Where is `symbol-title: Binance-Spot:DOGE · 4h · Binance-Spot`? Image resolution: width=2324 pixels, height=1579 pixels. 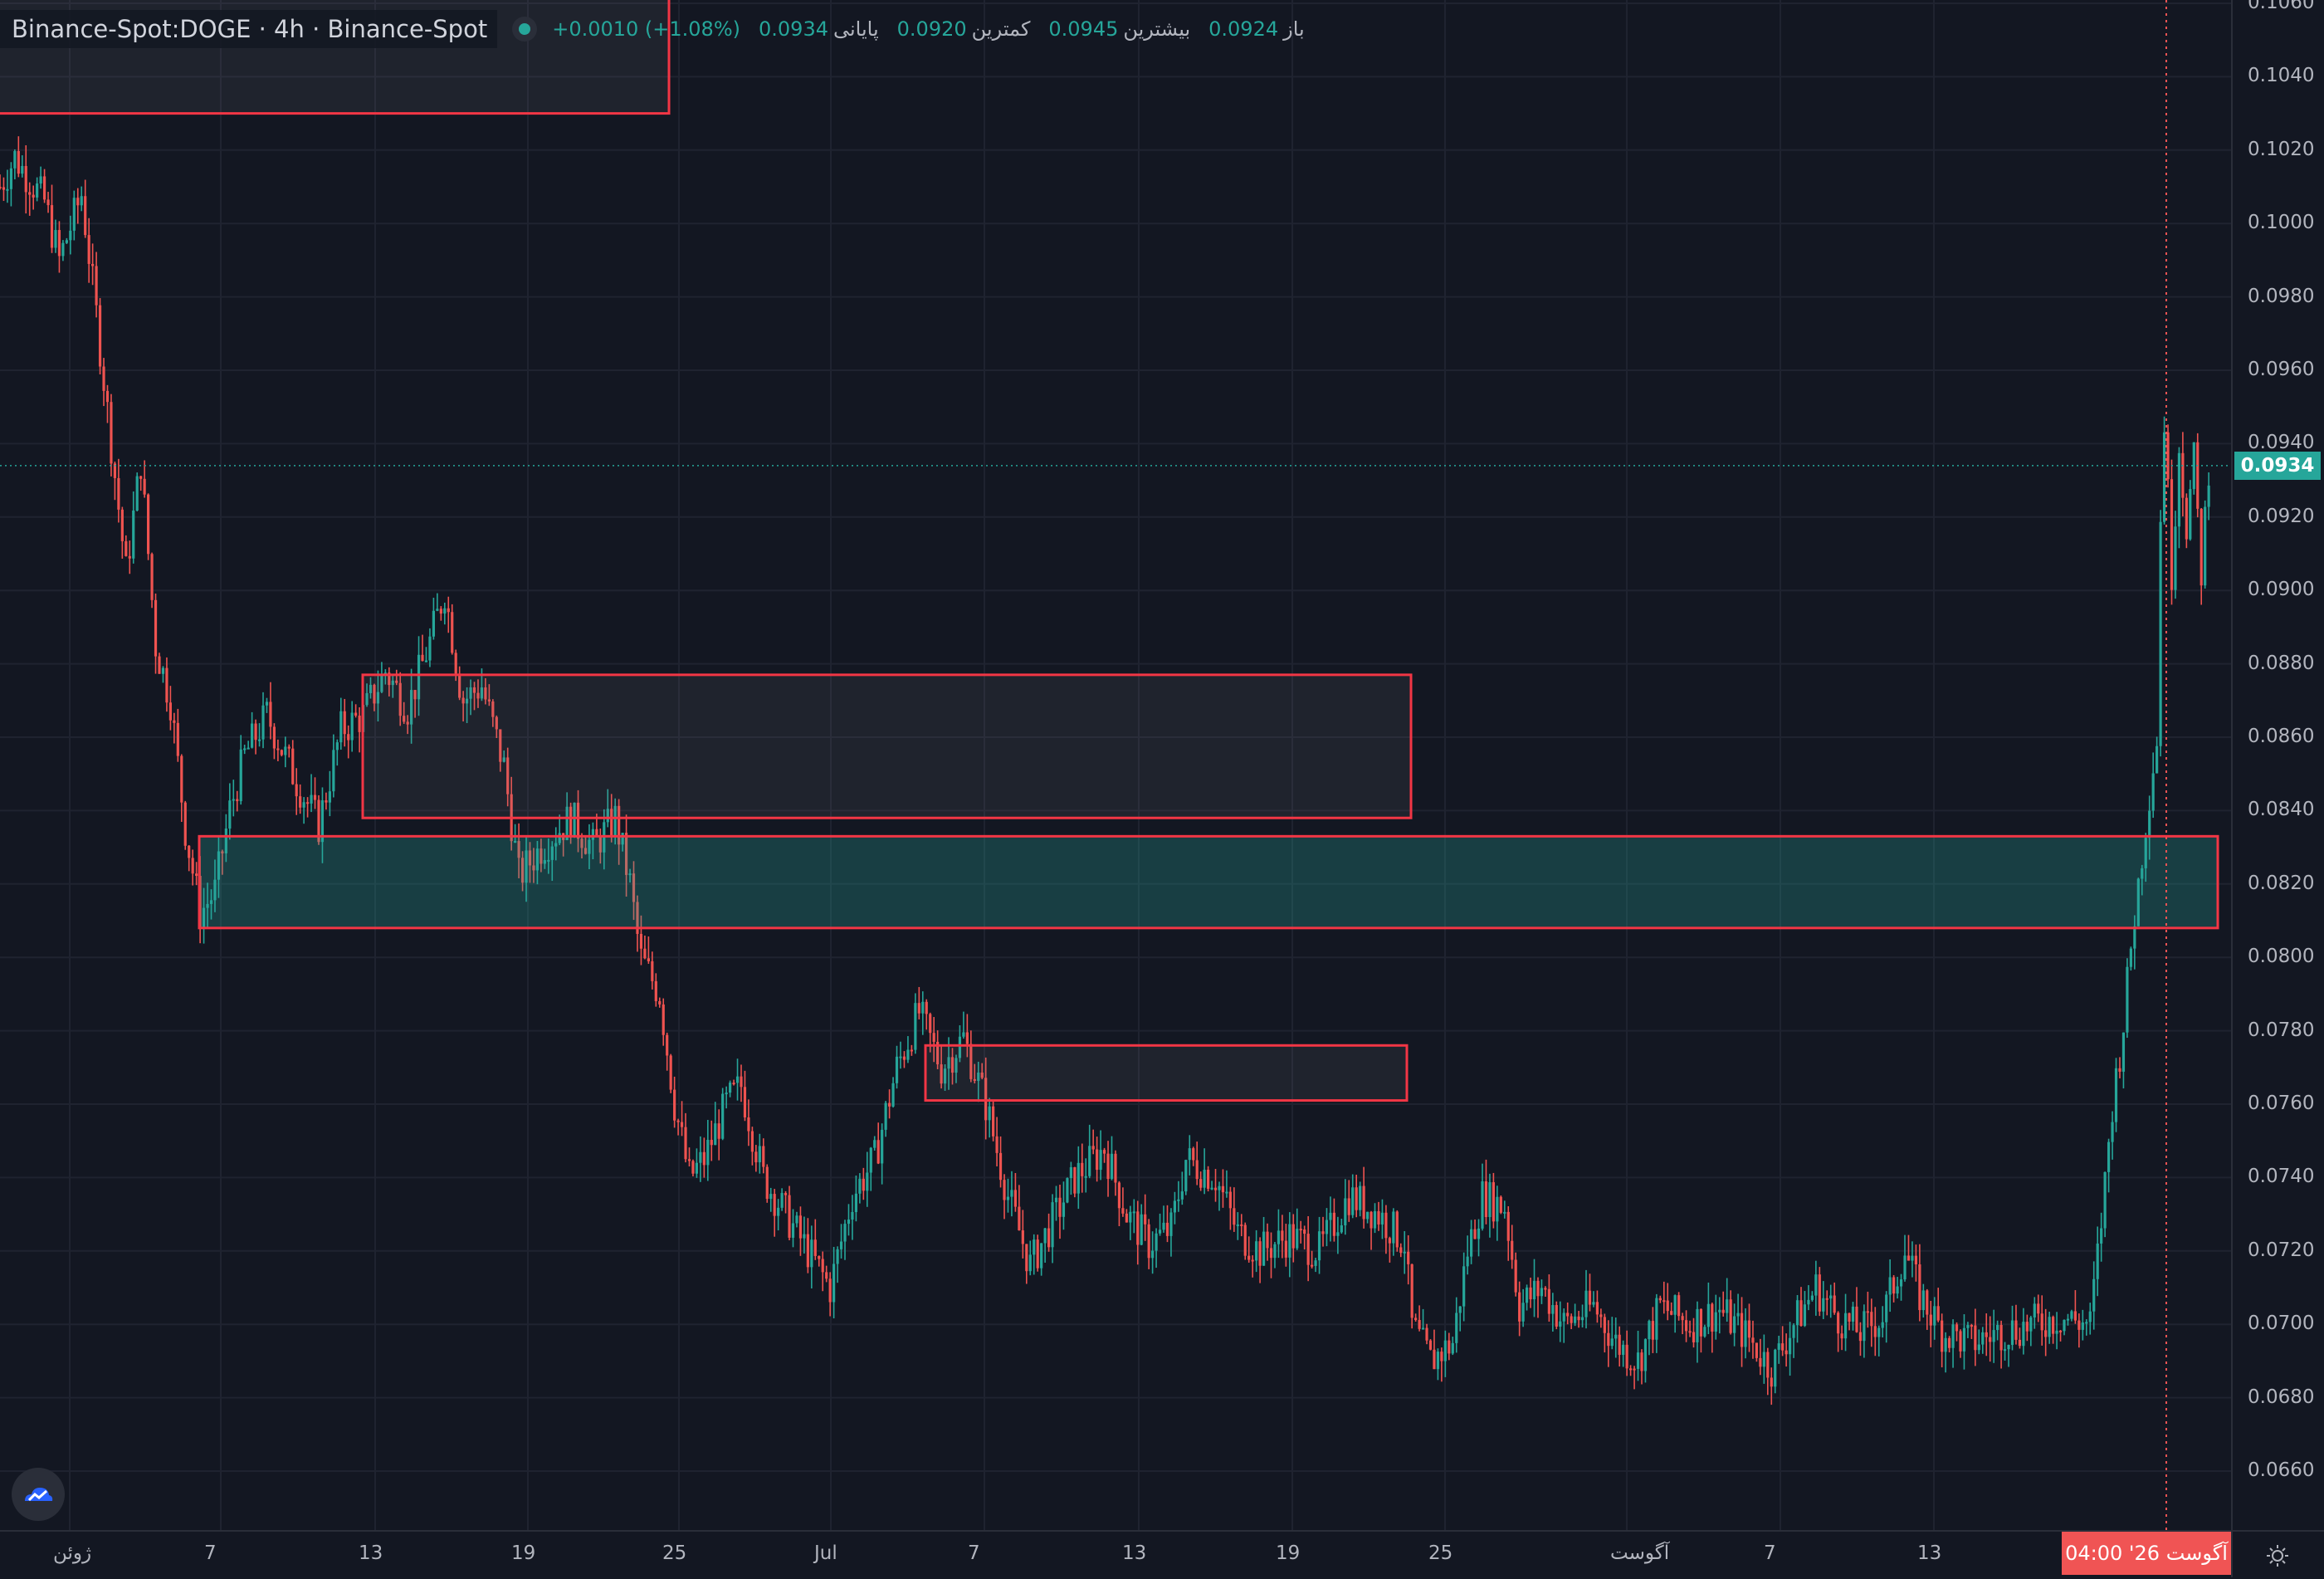
symbol-title: Binance-Spot:DOGE · 4h · Binance-Spot is located at coordinates (248, 29).